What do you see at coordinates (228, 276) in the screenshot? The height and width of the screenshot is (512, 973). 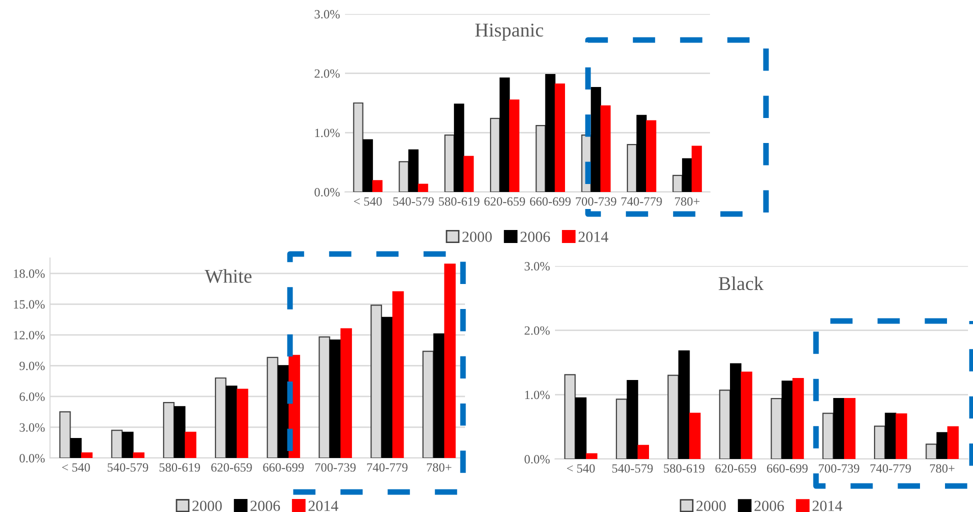 I see `chart-title: White` at bounding box center [228, 276].